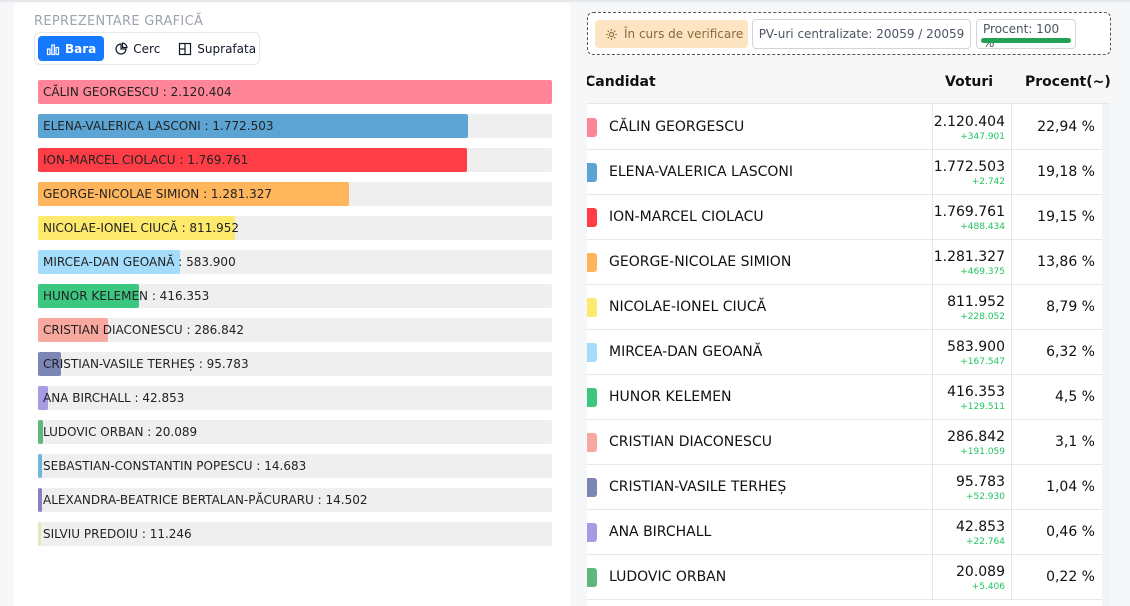 The image size is (1130, 606). I want to click on table-scrollbar, so click(1106, 355).